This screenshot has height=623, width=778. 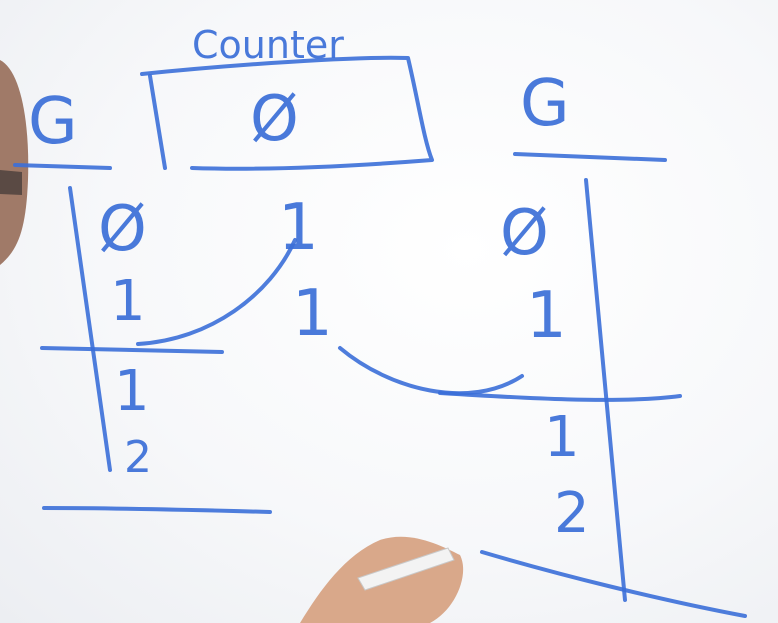 What do you see at coordinates (138, 457) in the screenshot?
I see `left-value-3: 2` at bounding box center [138, 457].